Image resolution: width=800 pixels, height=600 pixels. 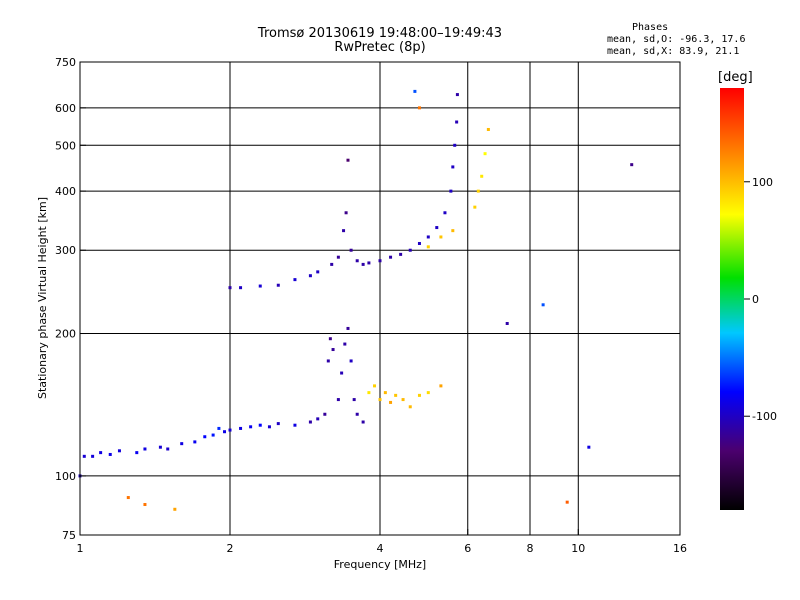 I want to click on y-tick-label: 500, so click(x=65, y=145).